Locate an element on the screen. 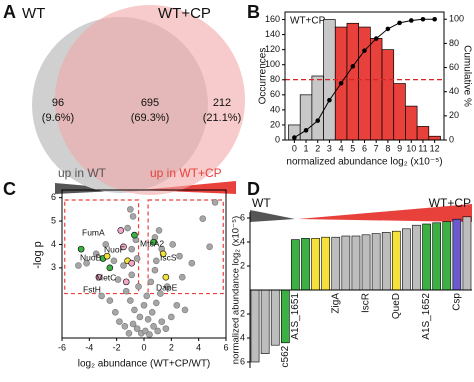  y-axis-label: Occurrences is located at coordinates (263, 76).